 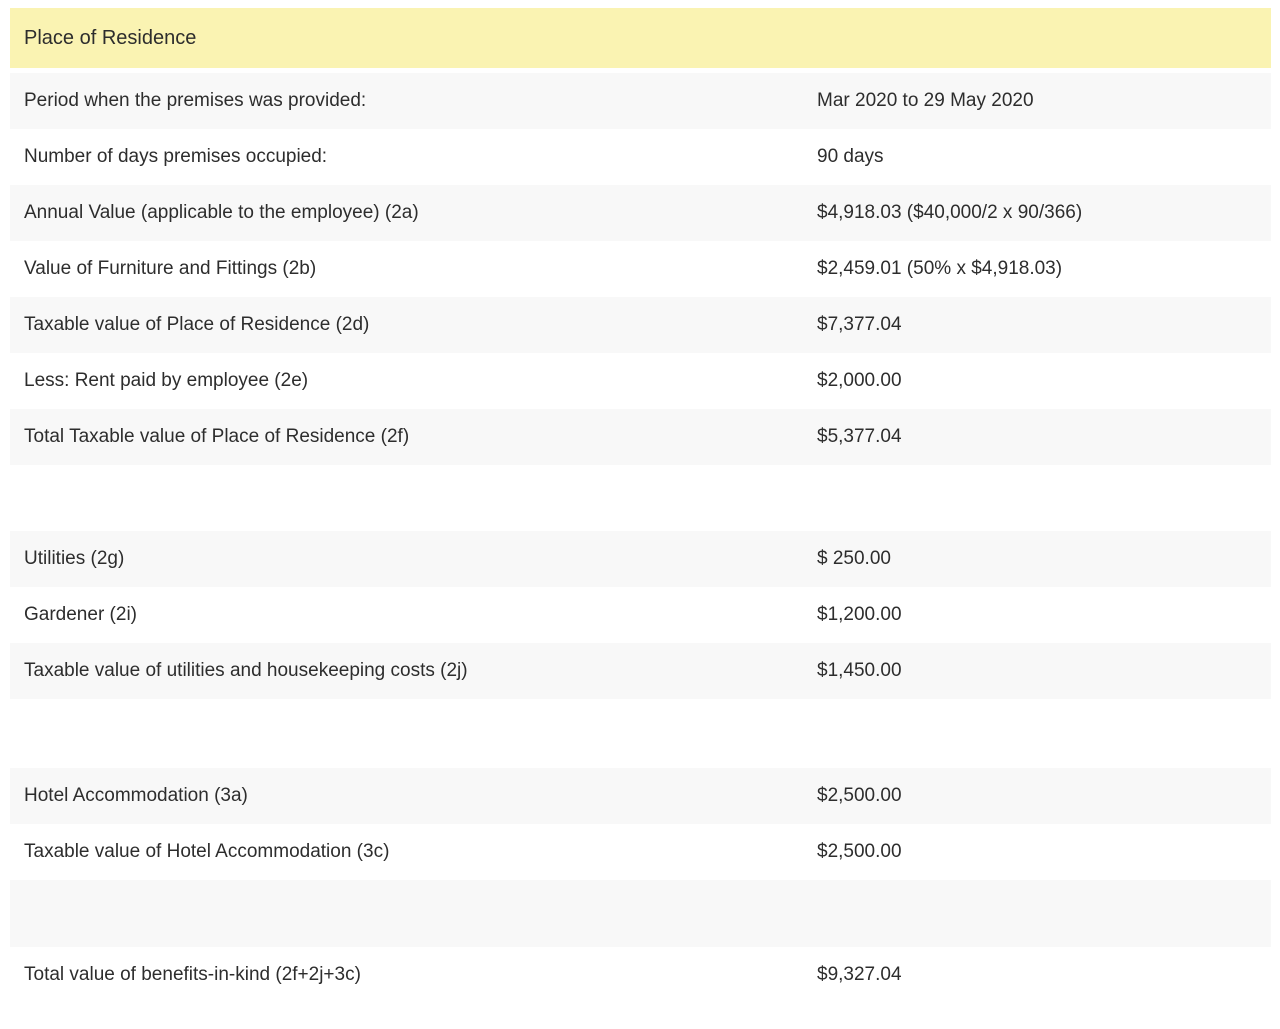 I want to click on row-label: Value of Furniture and Fittings (2b), so click(x=170, y=268).